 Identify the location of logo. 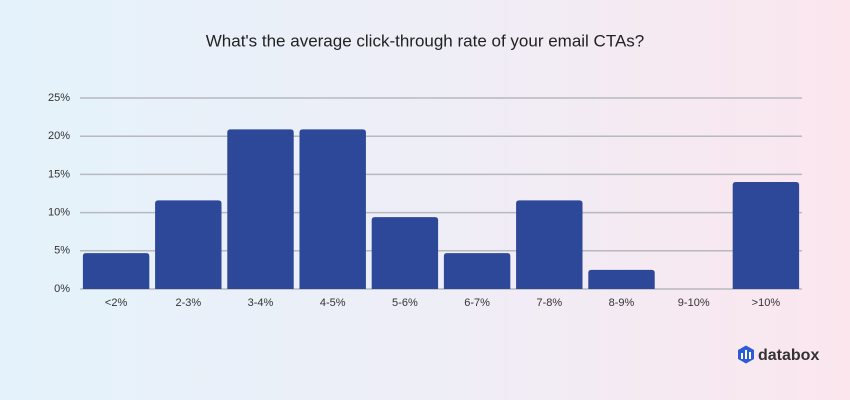
(746, 354).